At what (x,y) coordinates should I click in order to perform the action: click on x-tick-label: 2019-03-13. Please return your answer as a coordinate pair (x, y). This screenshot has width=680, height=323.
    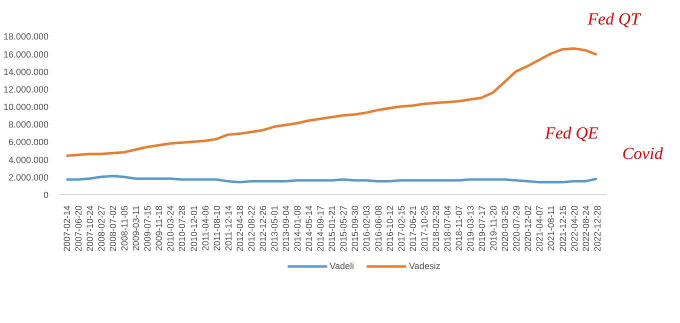
    Looking at the image, I should click on (471, 228).